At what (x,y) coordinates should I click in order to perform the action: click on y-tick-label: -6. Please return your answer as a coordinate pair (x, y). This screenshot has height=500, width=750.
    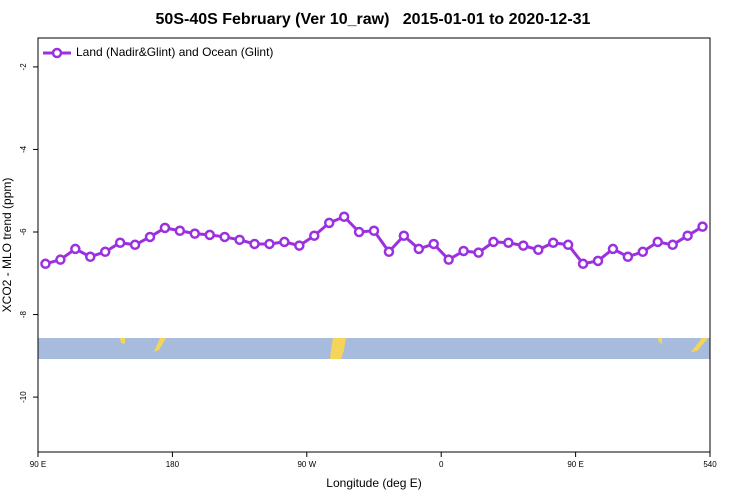
    Looking at the image, I should click on (23, 232).